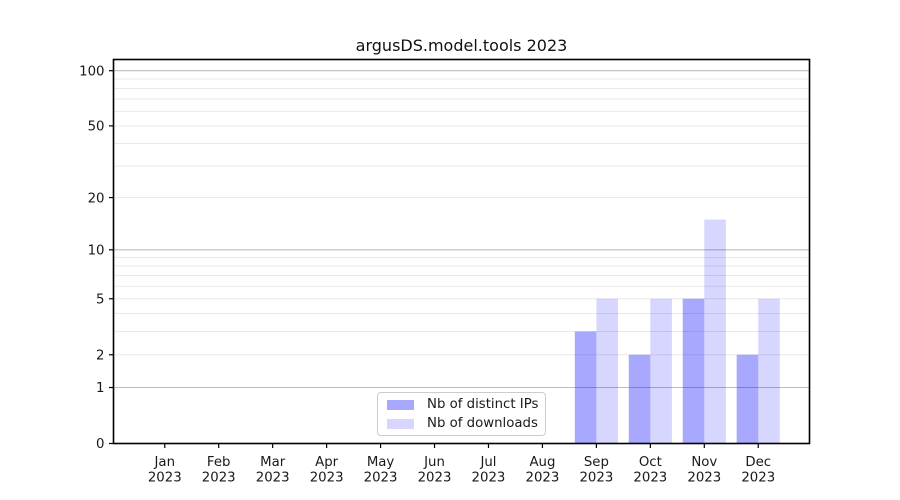  Describe the element at coordinates (585, 387) in the screenshot. I see `bar-distinct-ips-sep` at that location.